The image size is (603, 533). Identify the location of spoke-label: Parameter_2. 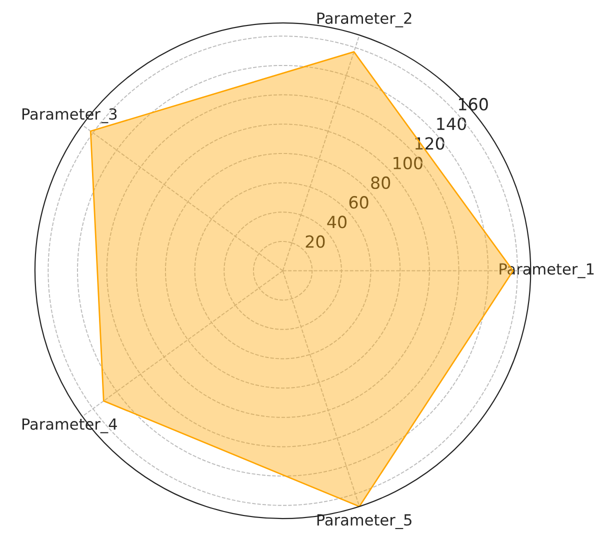
(364, 20).